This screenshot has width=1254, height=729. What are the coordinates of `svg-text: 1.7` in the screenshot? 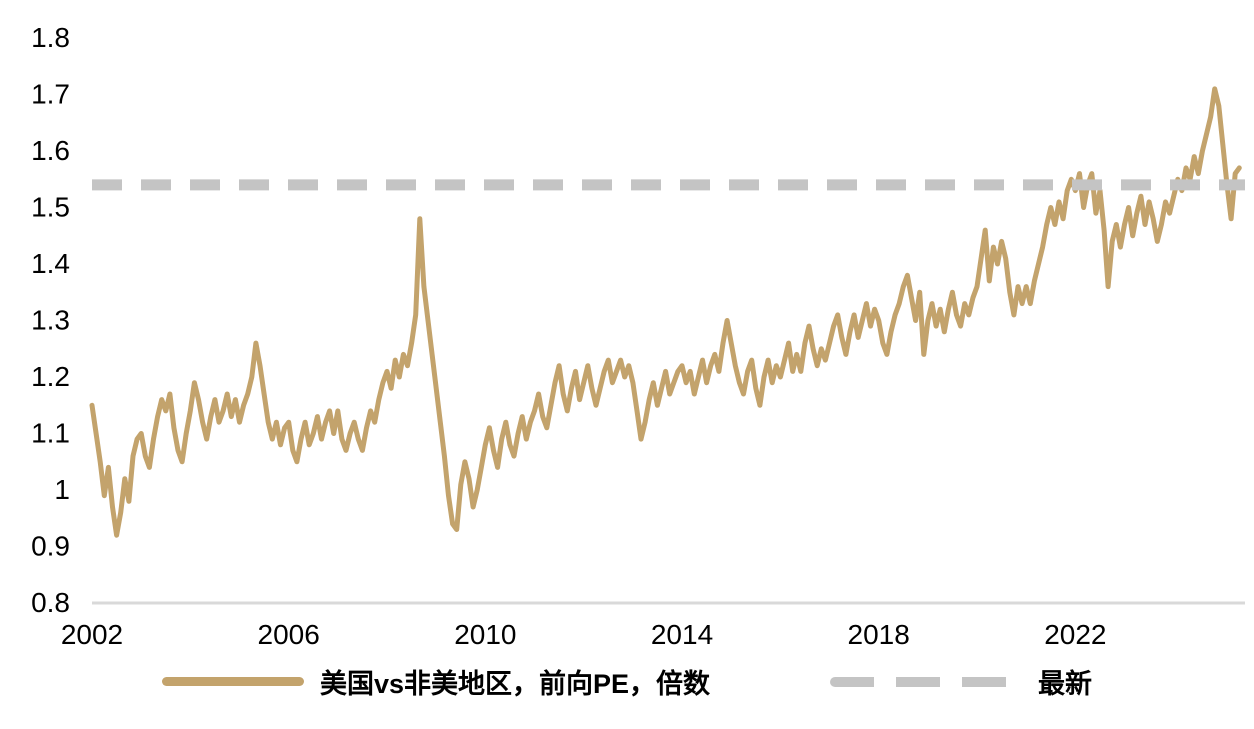 It's located at (50, 94).